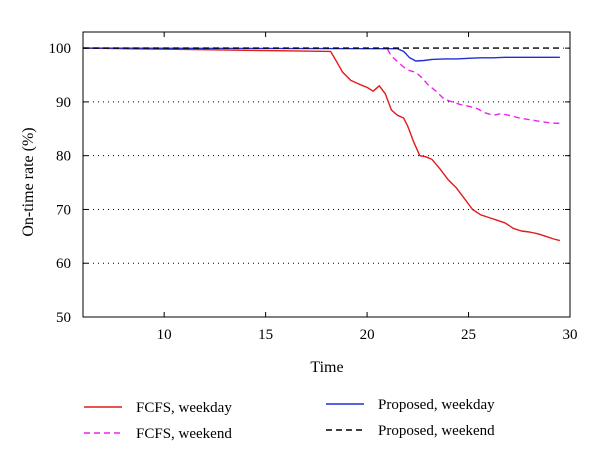 The height and width of the screenshot is (467, 600). What do you see at coordinates (184, 434) in the screenshot?
I see `legend-label-2: FCFS, weekend` at bounding box center [184, 434].